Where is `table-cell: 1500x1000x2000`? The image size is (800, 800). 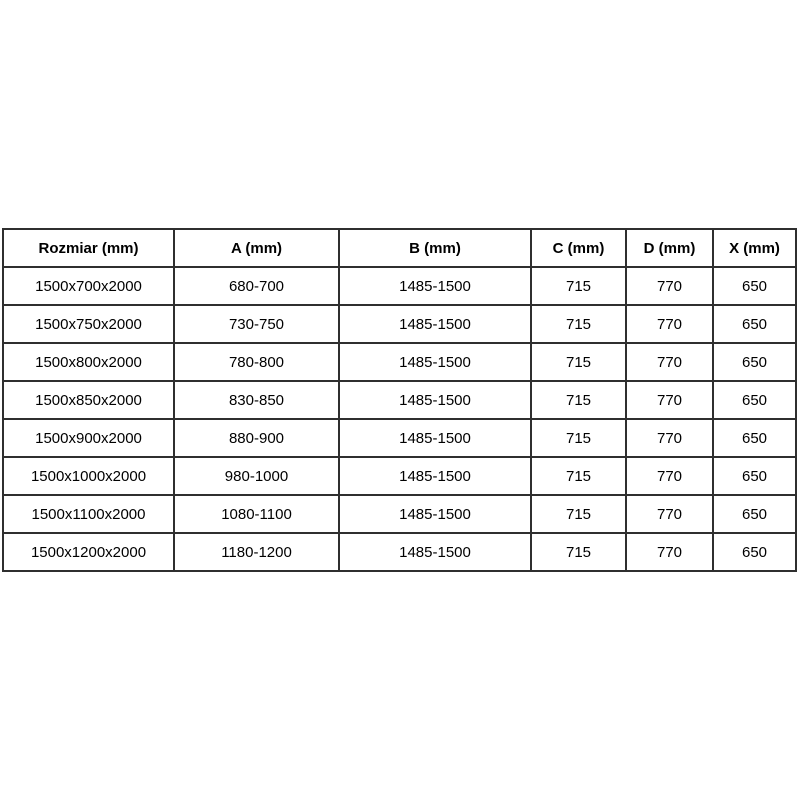 table-cell: 1500x1000x2000 is located at coordinates (88, 476).